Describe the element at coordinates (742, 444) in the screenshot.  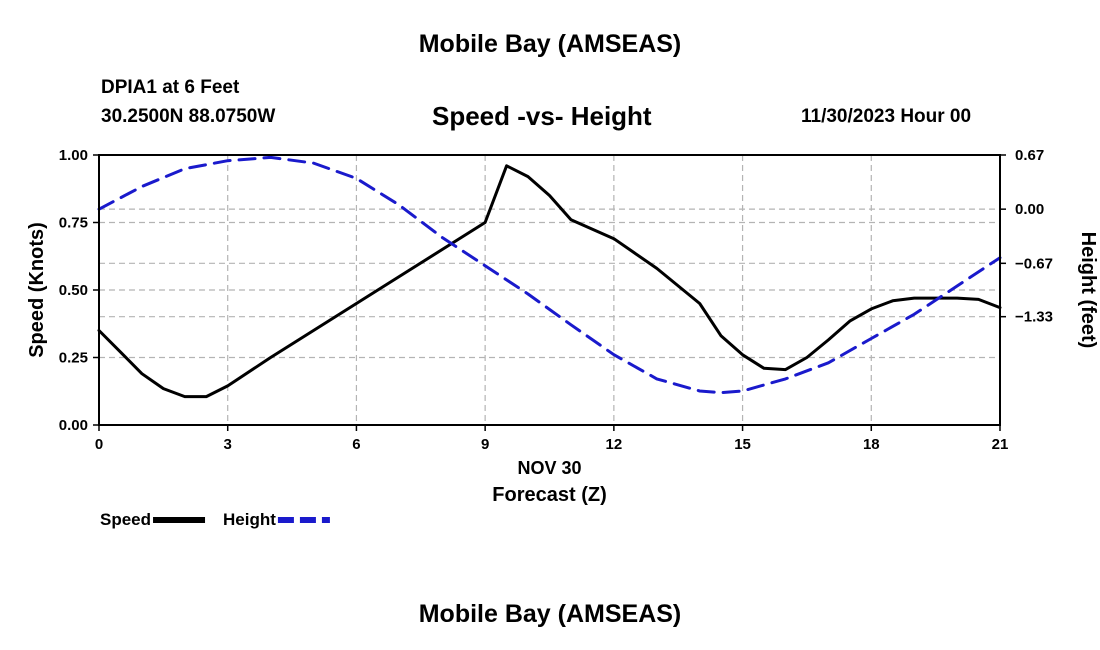
I see `x-tick-label: 15` at that location.